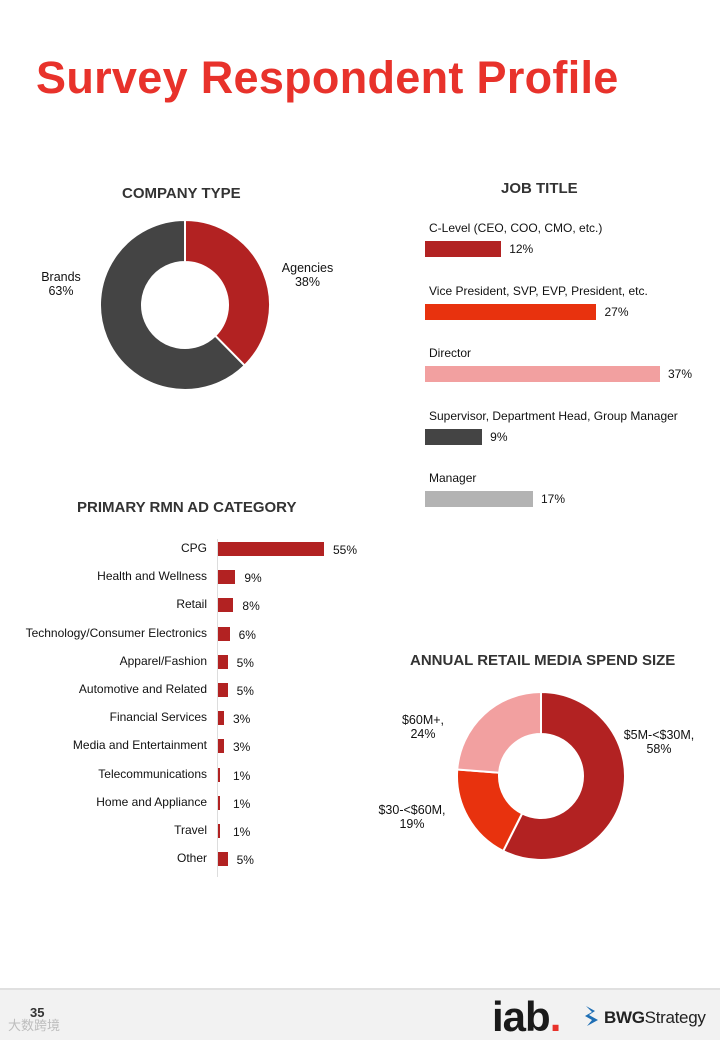 The height and width of the screenshot is (1040, 720). I want to click on spend-60m-label: $60M+, 24%, so click(423, 727).